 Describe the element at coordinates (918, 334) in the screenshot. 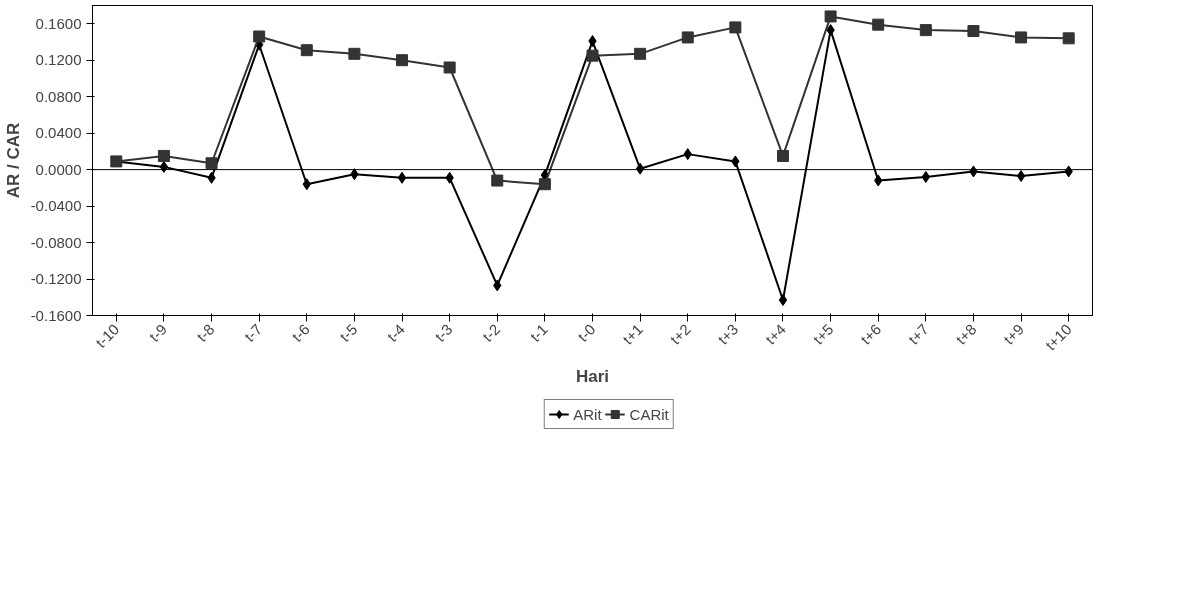

I see `x-tick-label: t+7` at that location.